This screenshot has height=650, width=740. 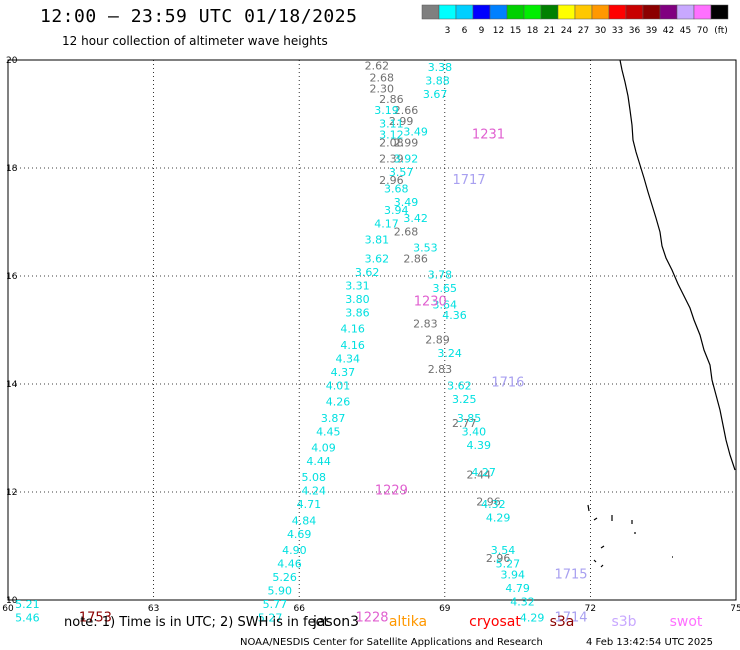 I want to click on x-tick-label: 60, so click(x=8, y=609).